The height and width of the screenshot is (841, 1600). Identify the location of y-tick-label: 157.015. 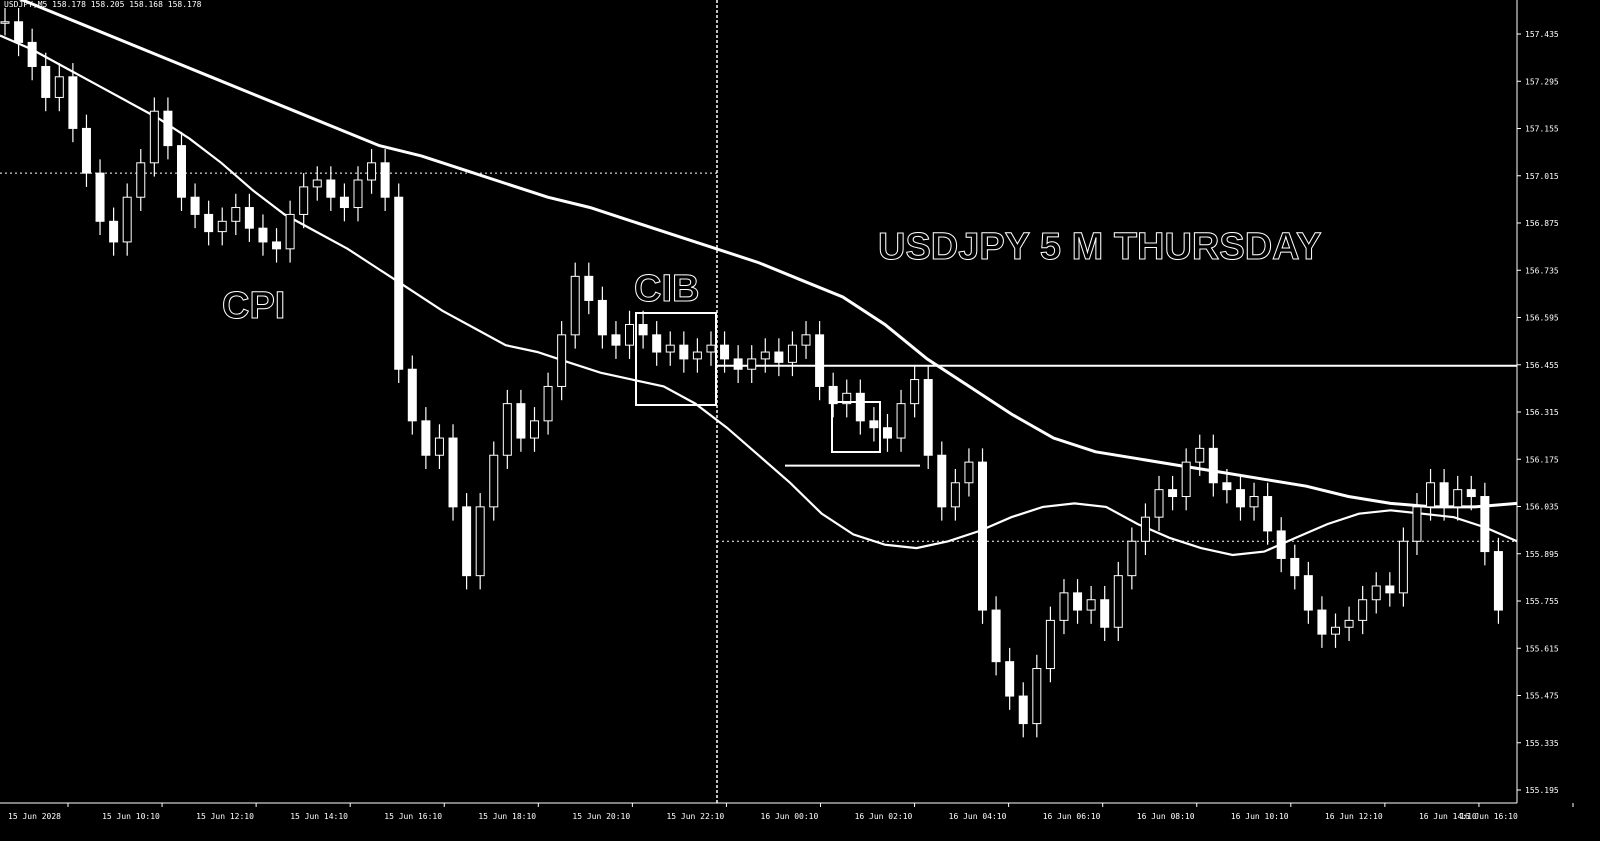
(1542, 176).